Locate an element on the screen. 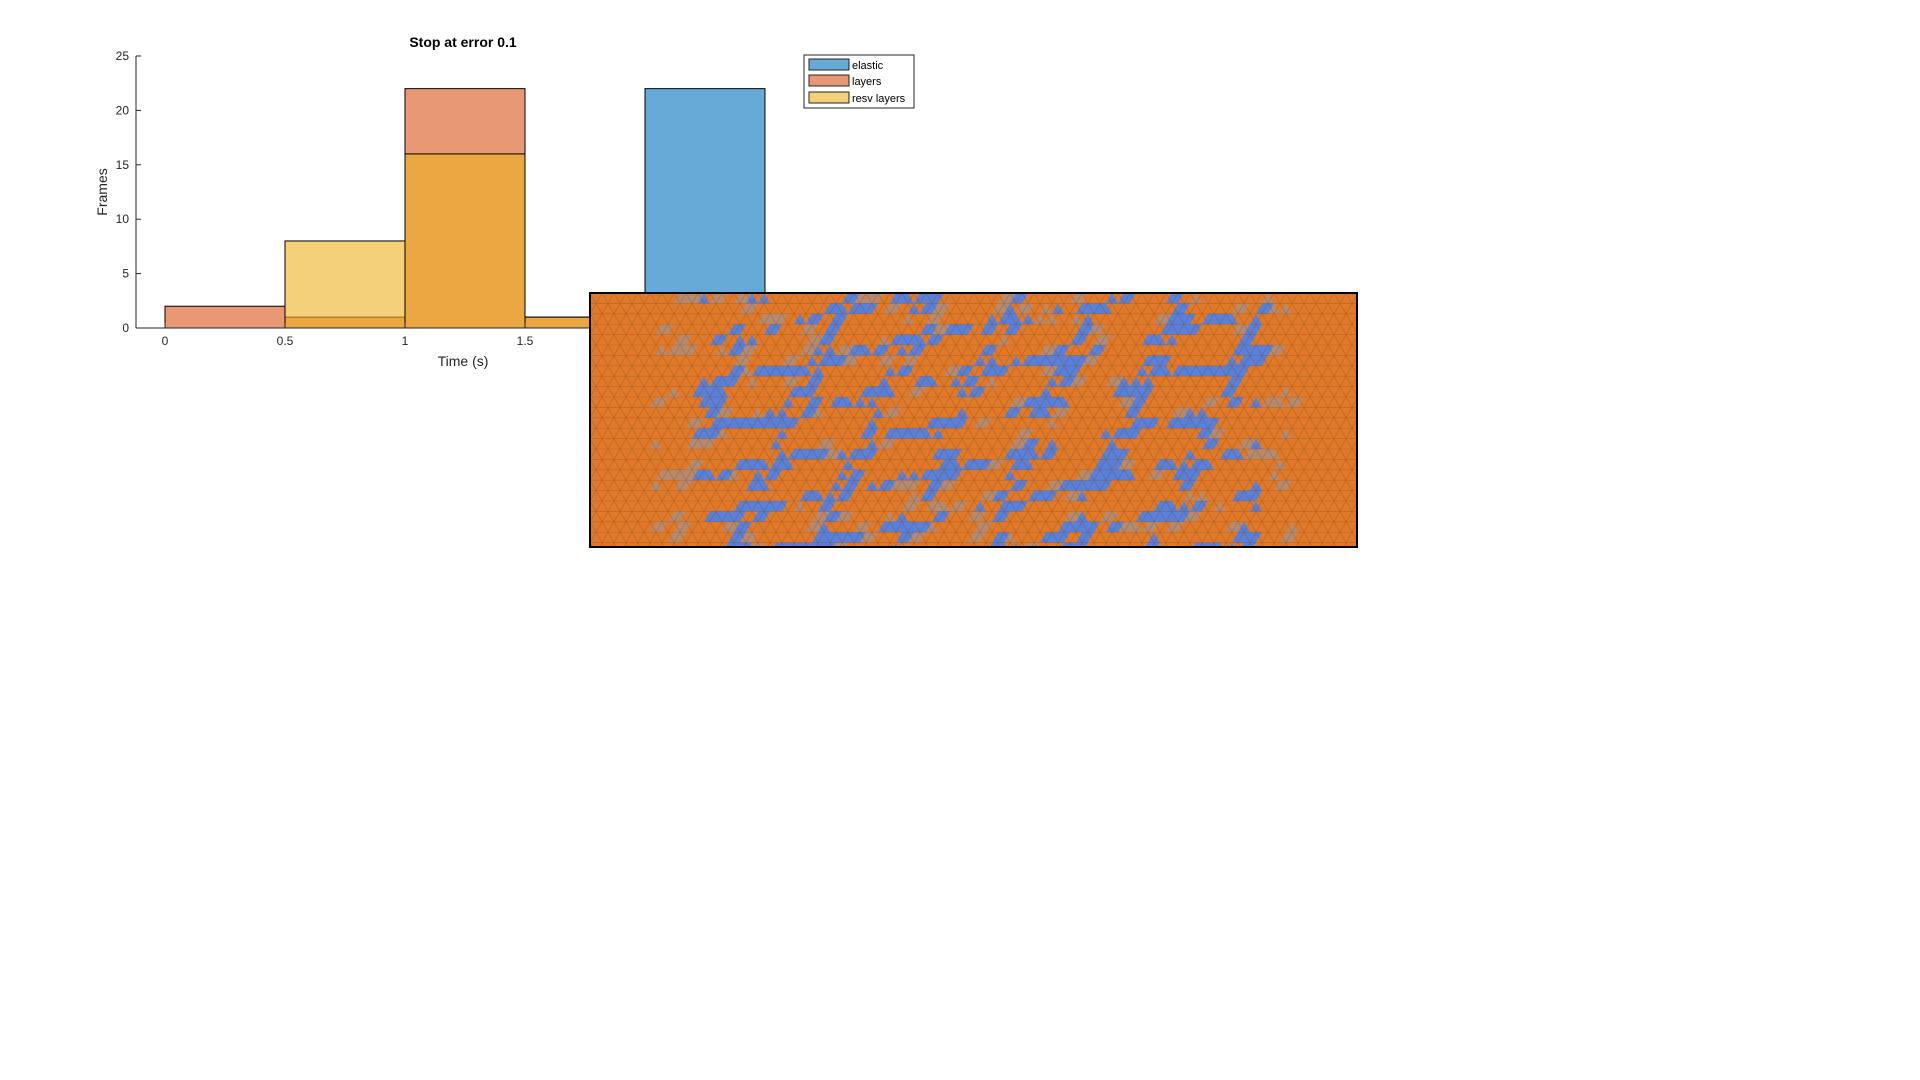 The image size is (1920, 1080). mesh-panel is located at coordinates (973, 420).